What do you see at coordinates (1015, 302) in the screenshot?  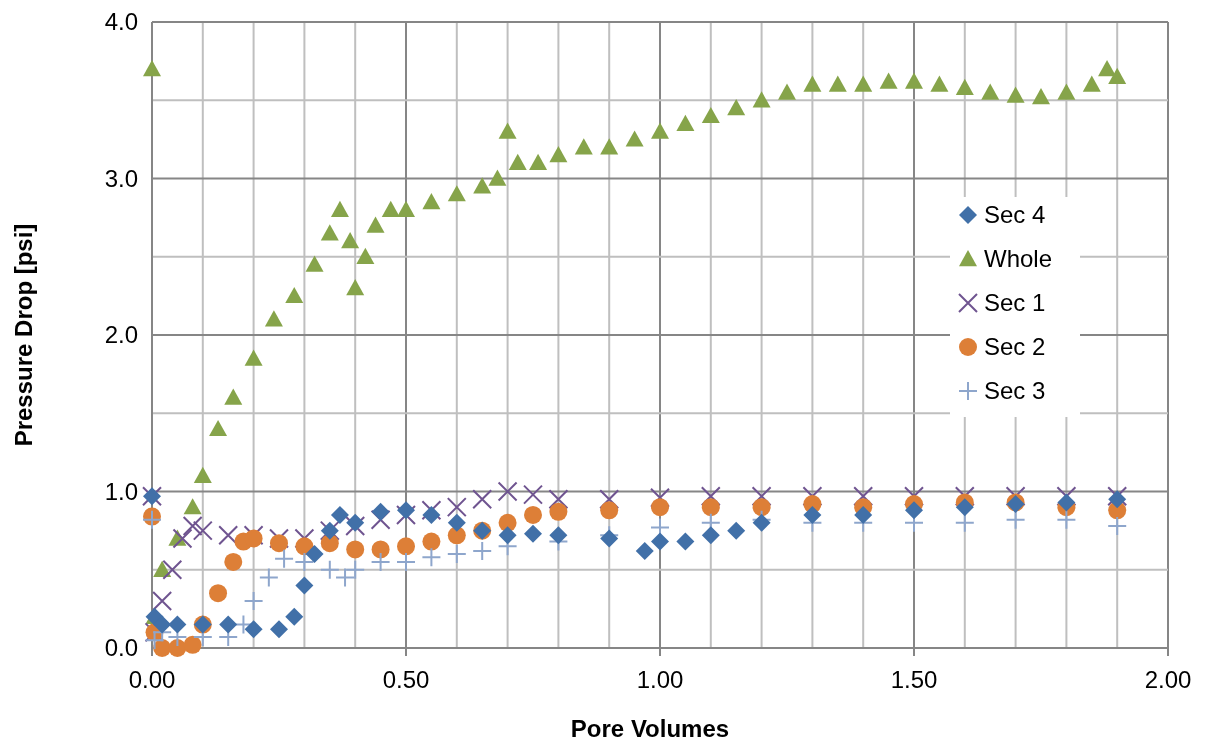 I see `legend-label: Sec 1` at bounding box center [1015, 302].